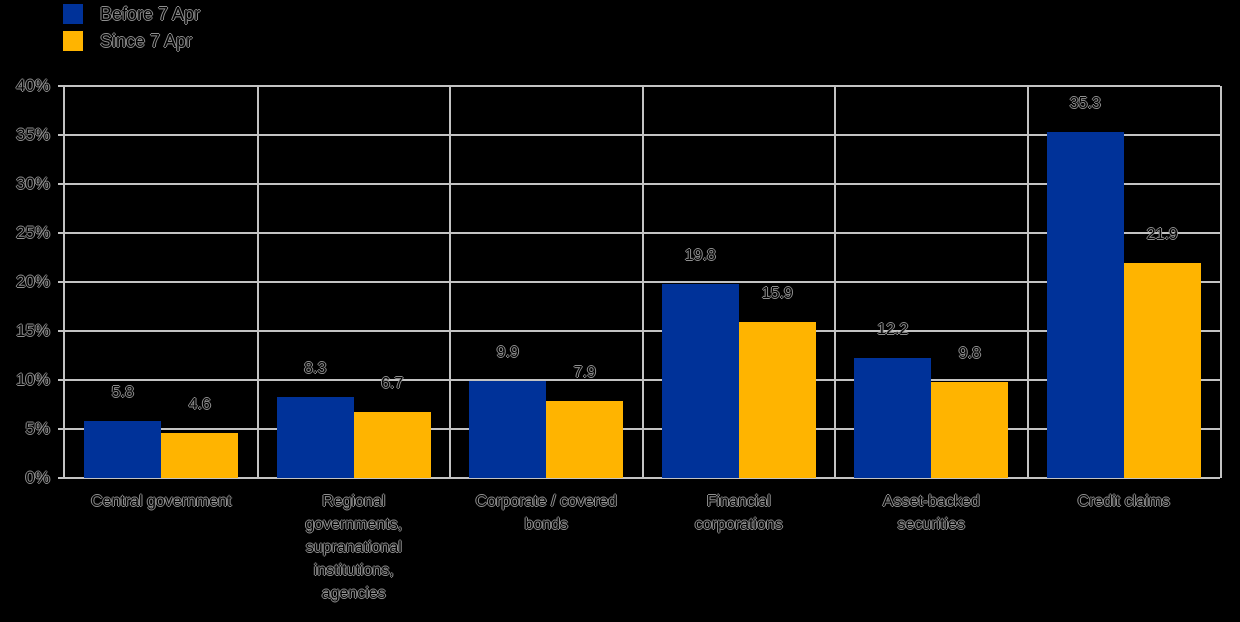 The image size is (1240, 622). What do you see at coordinates (508, 429) in the screenshot?
I see `bar-before-c2` at bounding box center [508, 429].